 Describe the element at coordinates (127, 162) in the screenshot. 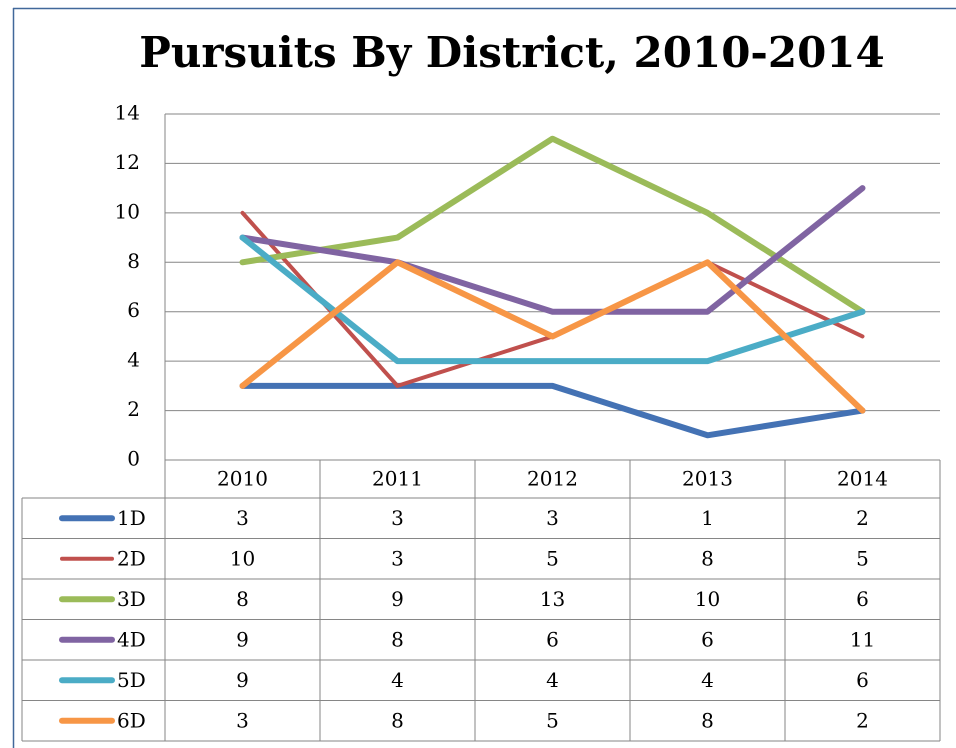

I see `y-tick-label: 12` at that location.